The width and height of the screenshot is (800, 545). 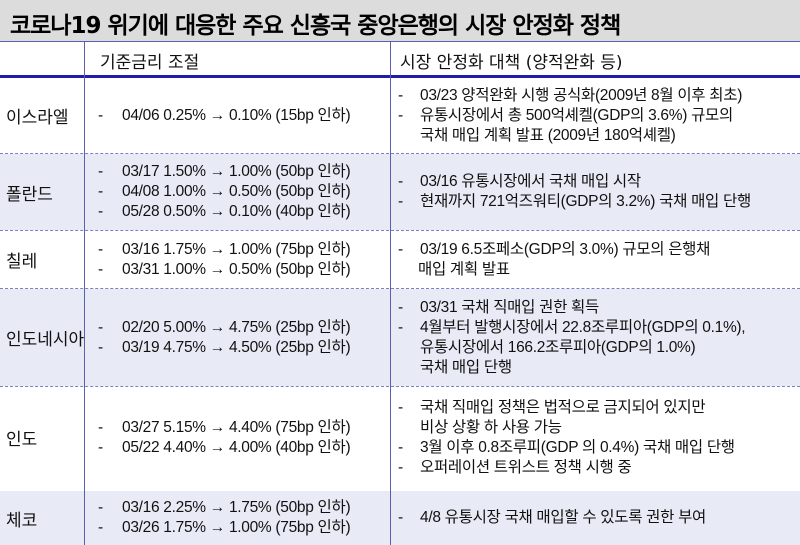 I want to click on rate-item: -03/31 1.00% → 0.50% (50bp 인하), so click(x=224, y=269).